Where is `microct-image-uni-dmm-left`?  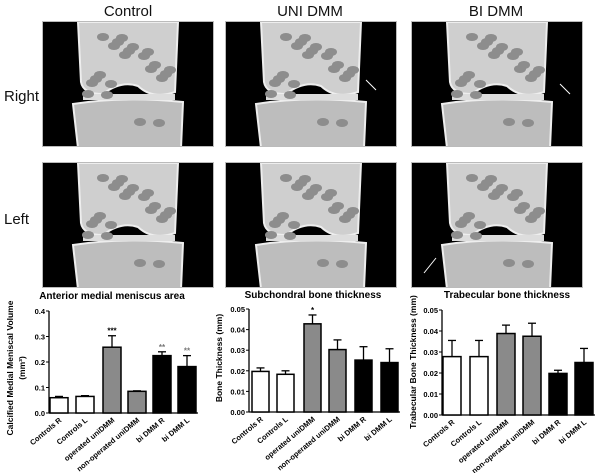
microct-image-uni-dmm-left is located at coordinates (311, 225).